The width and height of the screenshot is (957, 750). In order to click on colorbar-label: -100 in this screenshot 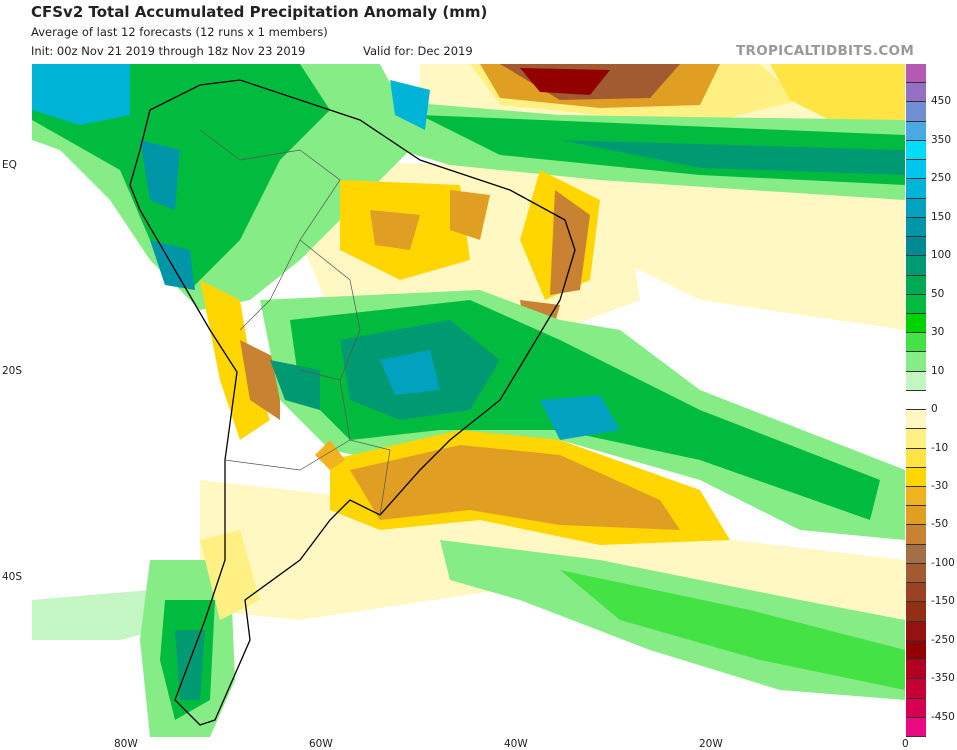, I will do `click(943, 562)`.